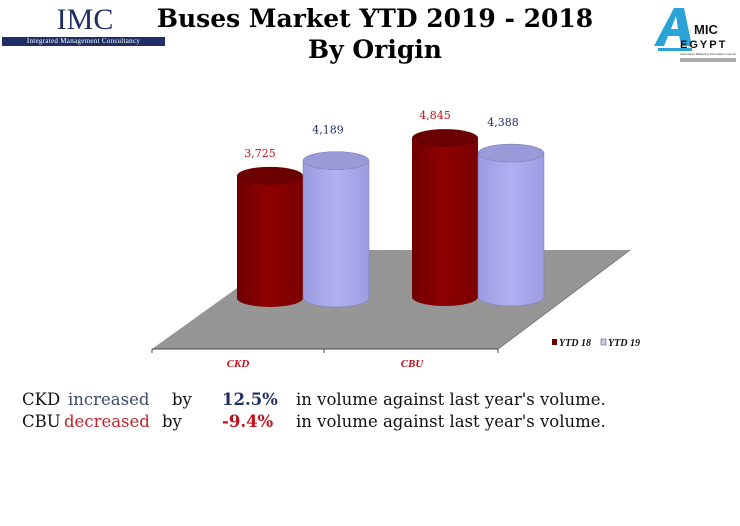  I want to click on title-line-2: By Origin, so click(375, 49).